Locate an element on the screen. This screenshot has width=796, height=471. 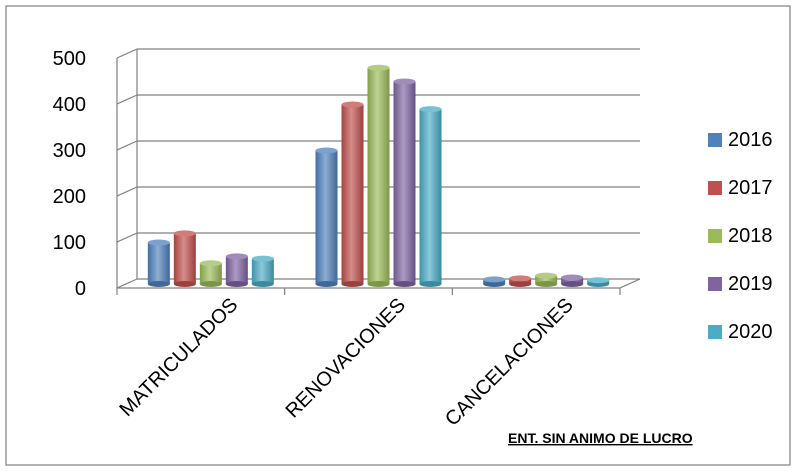
floor-edge is located at coordinates (630, 283).